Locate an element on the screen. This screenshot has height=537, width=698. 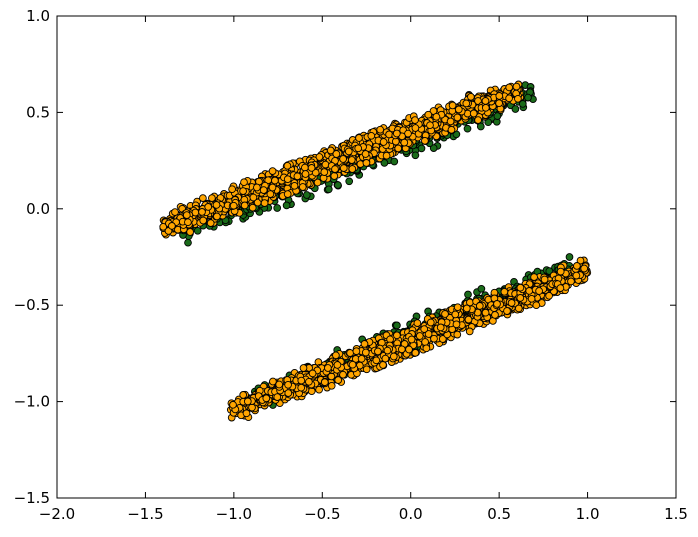
x-tick-label: −1.5 is located at coordinates (145, 514).